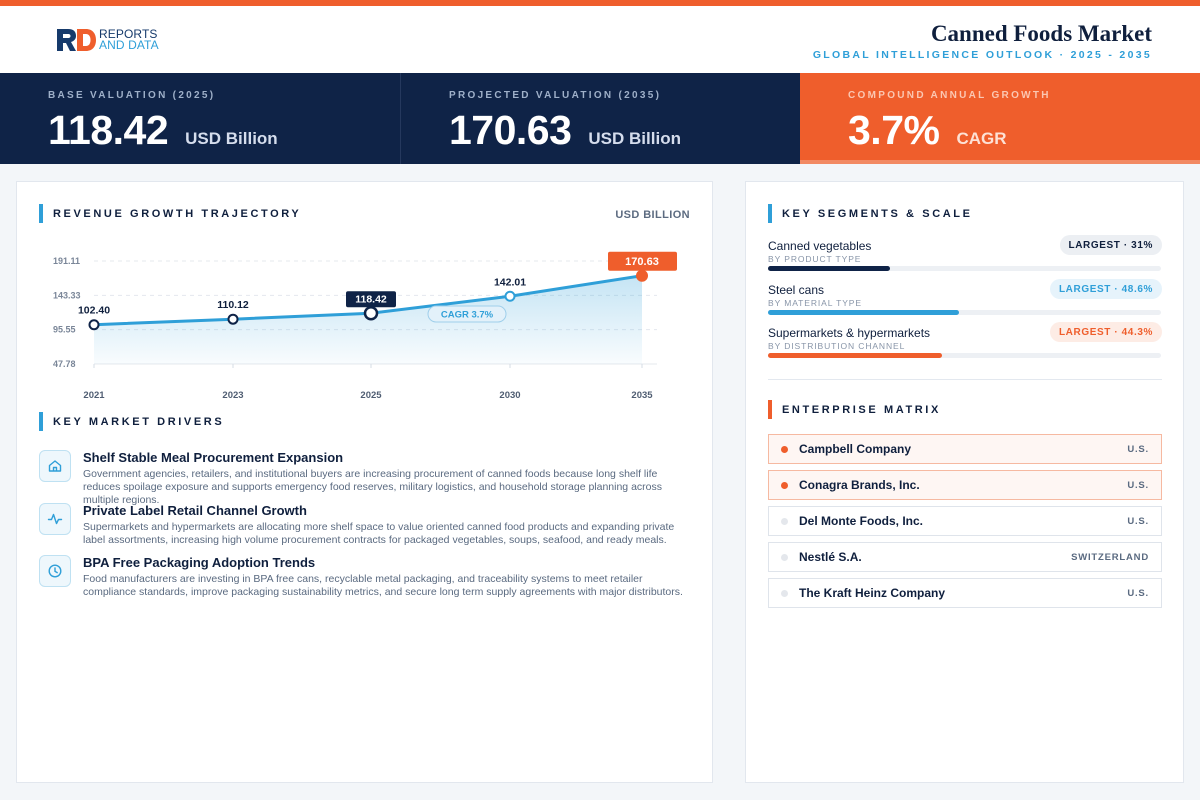 The width and height of the screenshot is (1200, 800). I want to click on x-tick-label: 2023, so click(232, 395).